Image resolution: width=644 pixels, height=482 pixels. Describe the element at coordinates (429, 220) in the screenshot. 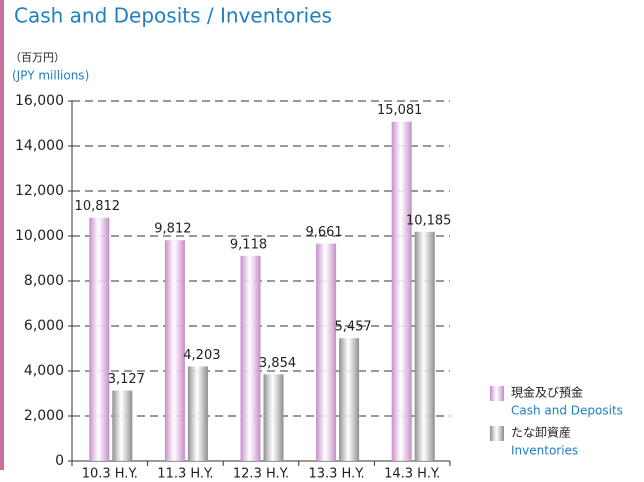

I see `data-label: 10,185` at that location.